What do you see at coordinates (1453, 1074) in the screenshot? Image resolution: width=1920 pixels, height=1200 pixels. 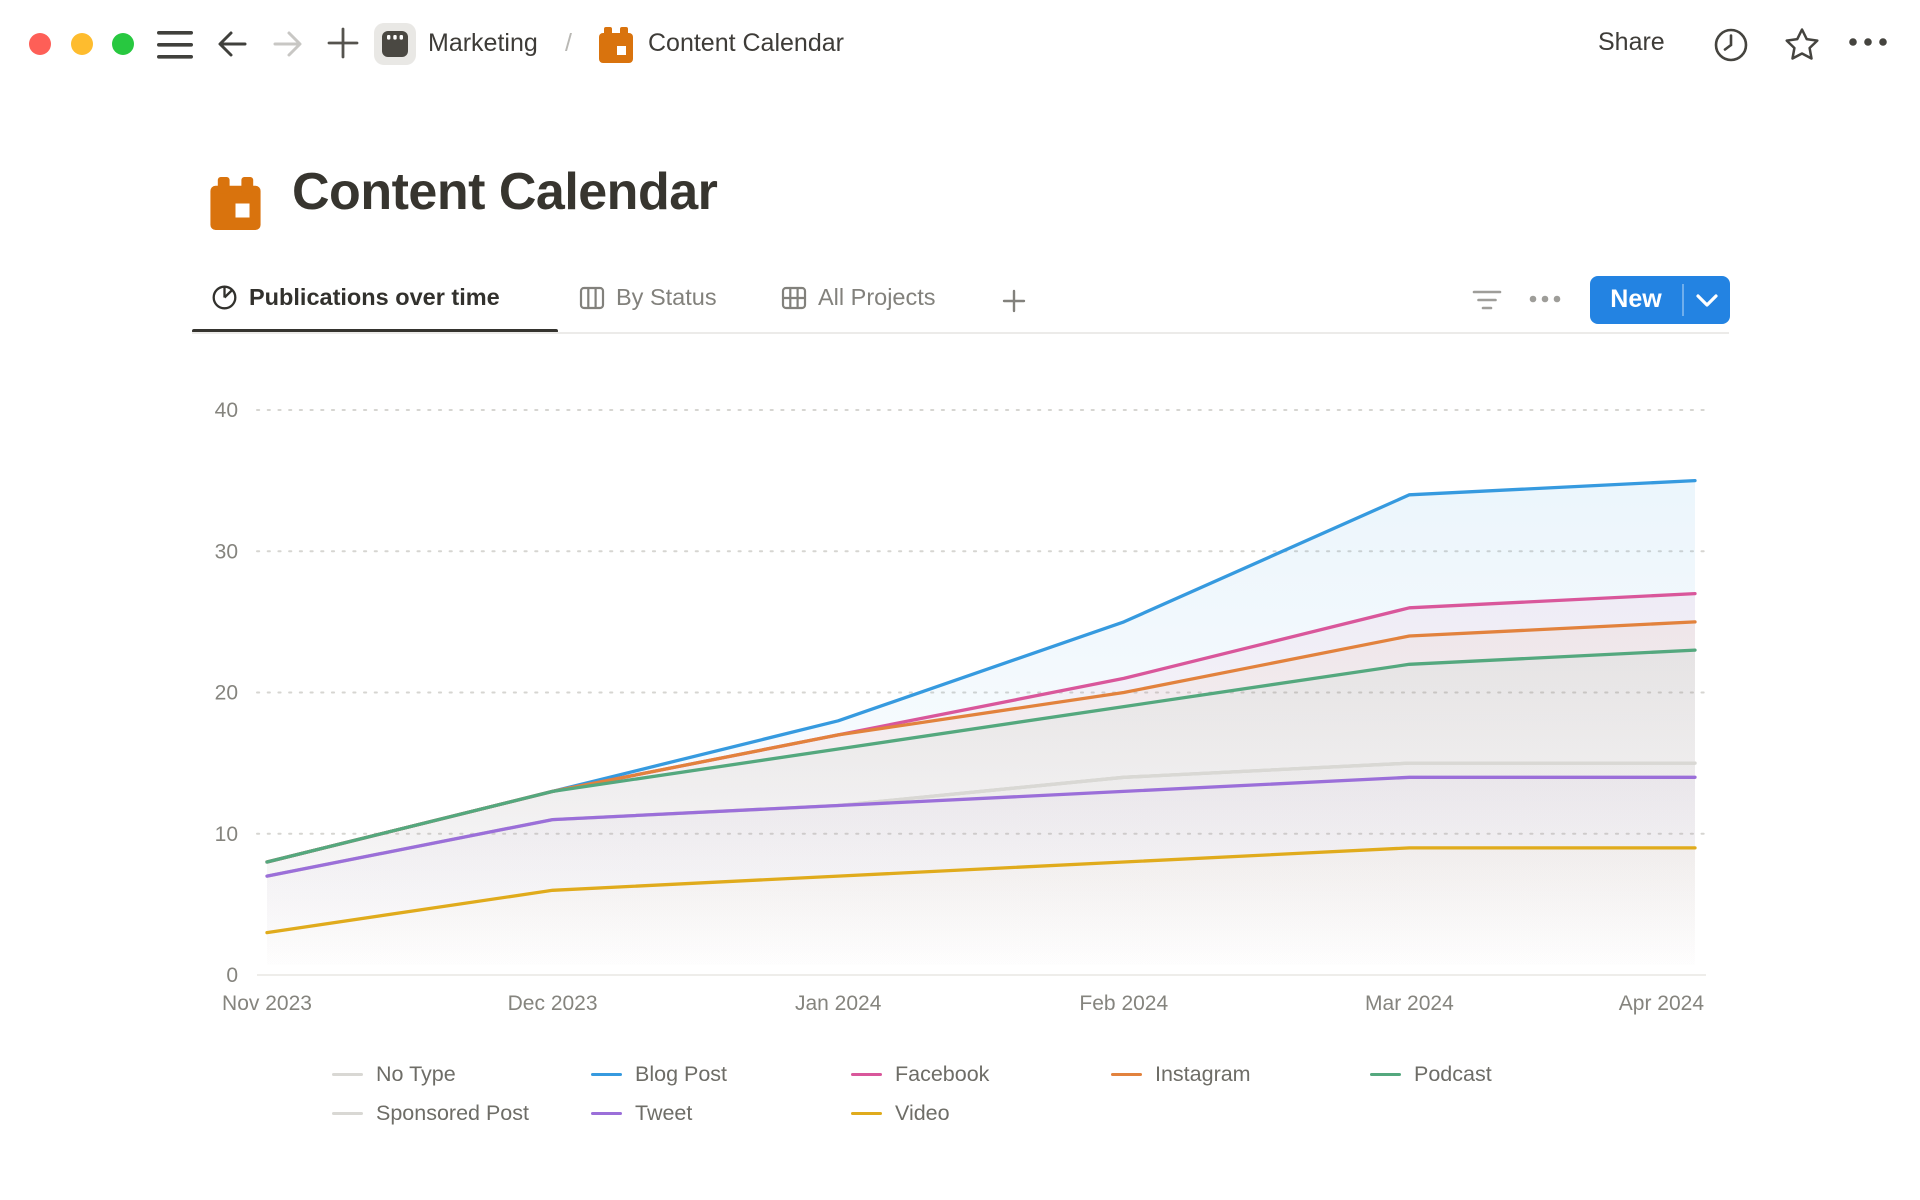 I see `legend-label: Podcast` at bounding box center [1453, 1074].